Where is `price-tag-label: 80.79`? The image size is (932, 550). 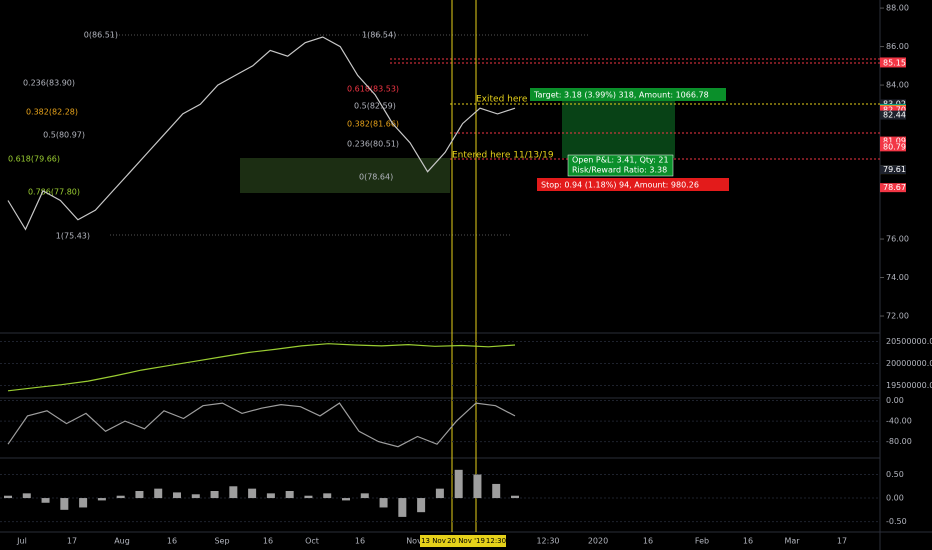 price-tag-label: 80.79 is located at coordinates (894, 146).